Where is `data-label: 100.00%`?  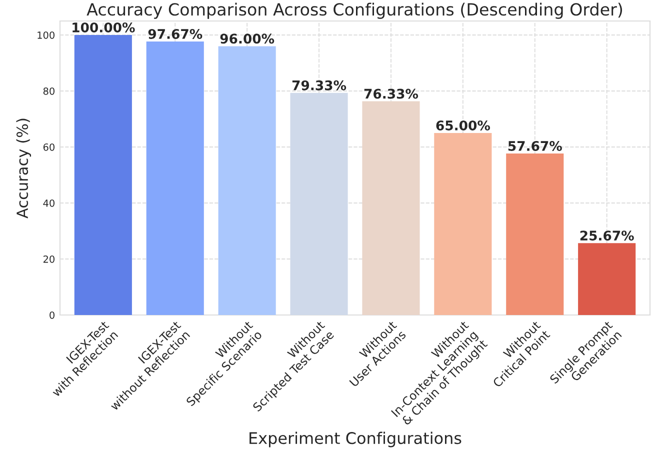
data-label: 100.00% is located at coordinates (103, 27).